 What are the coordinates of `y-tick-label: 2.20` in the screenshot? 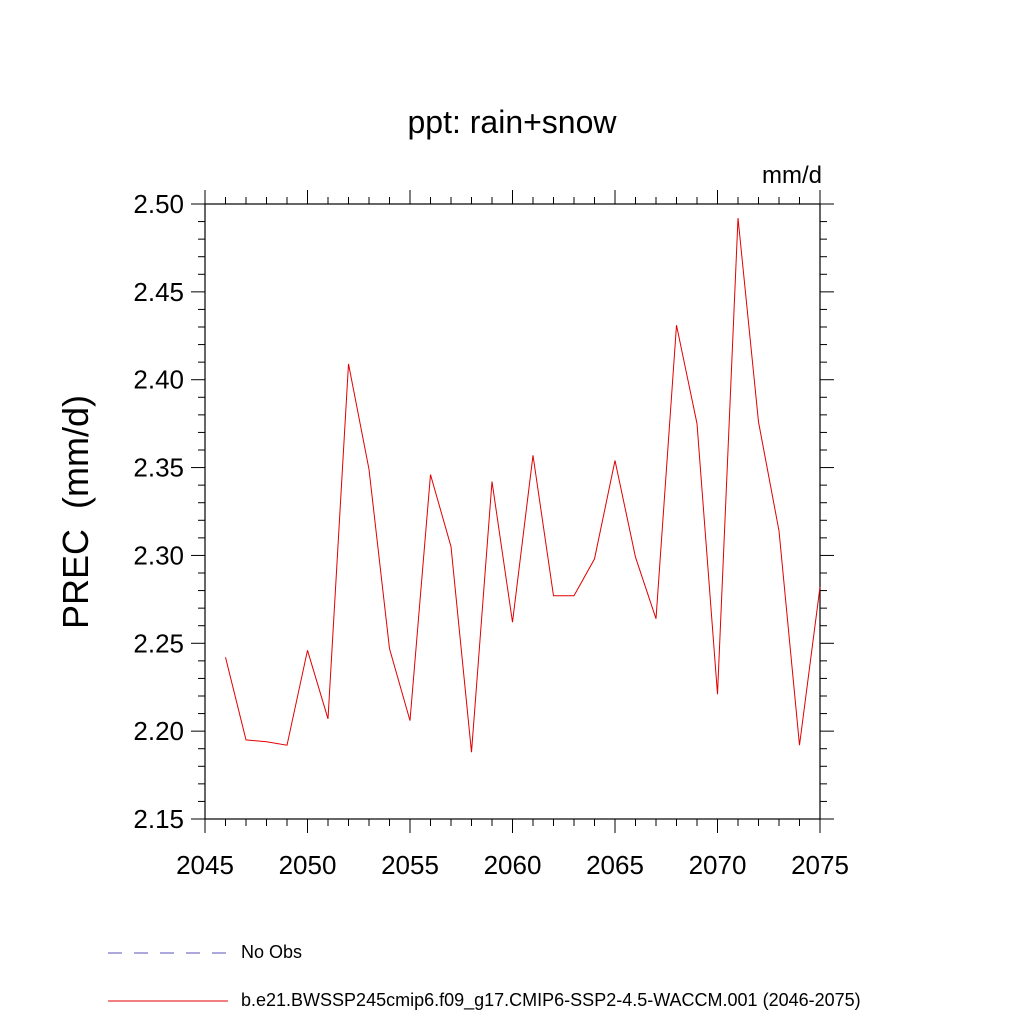 It's located at (158, 731).